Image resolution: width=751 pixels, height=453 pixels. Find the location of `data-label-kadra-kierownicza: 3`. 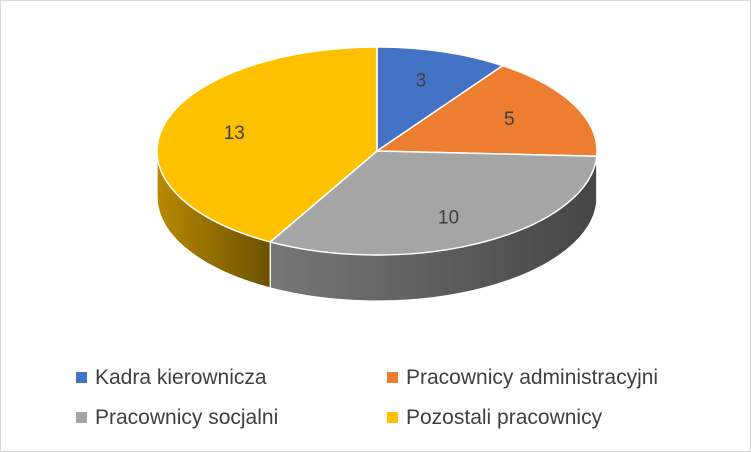

data-label-kadra-kierownicza: 3 is located at coordinates (421, 81).